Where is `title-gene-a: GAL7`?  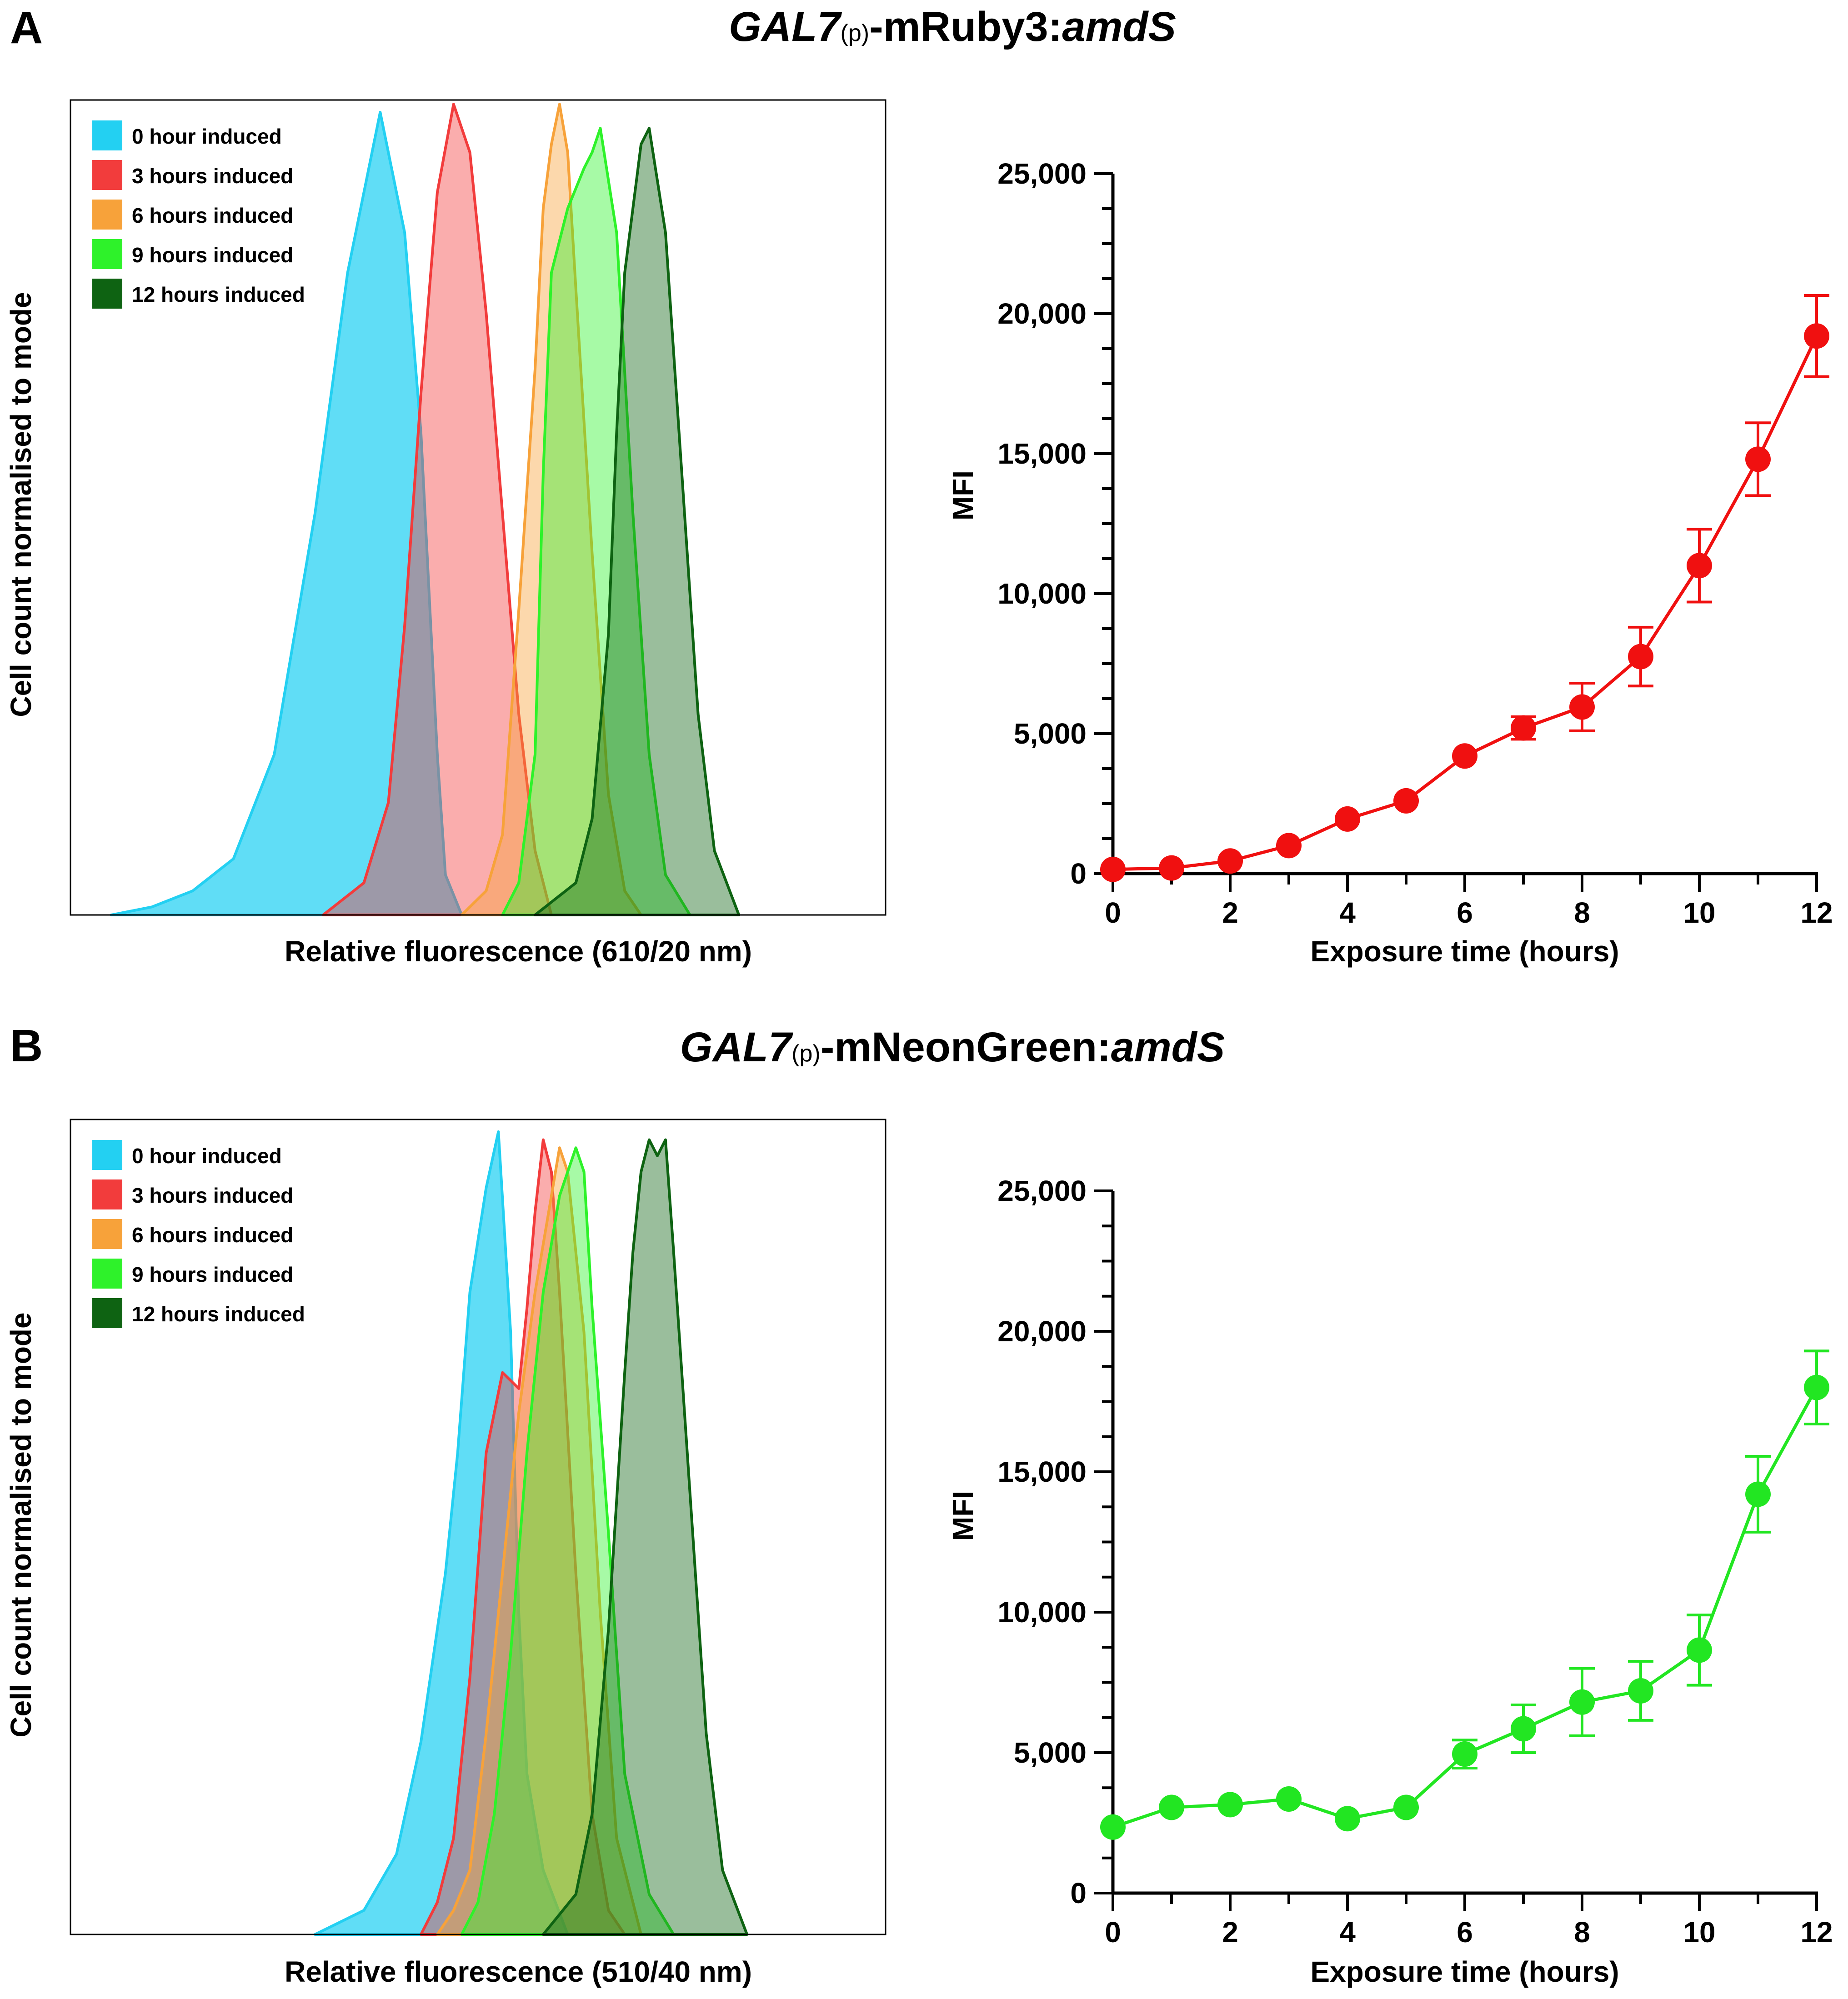
title-gene-a: GAL7 is located at coordinates (786, 27).